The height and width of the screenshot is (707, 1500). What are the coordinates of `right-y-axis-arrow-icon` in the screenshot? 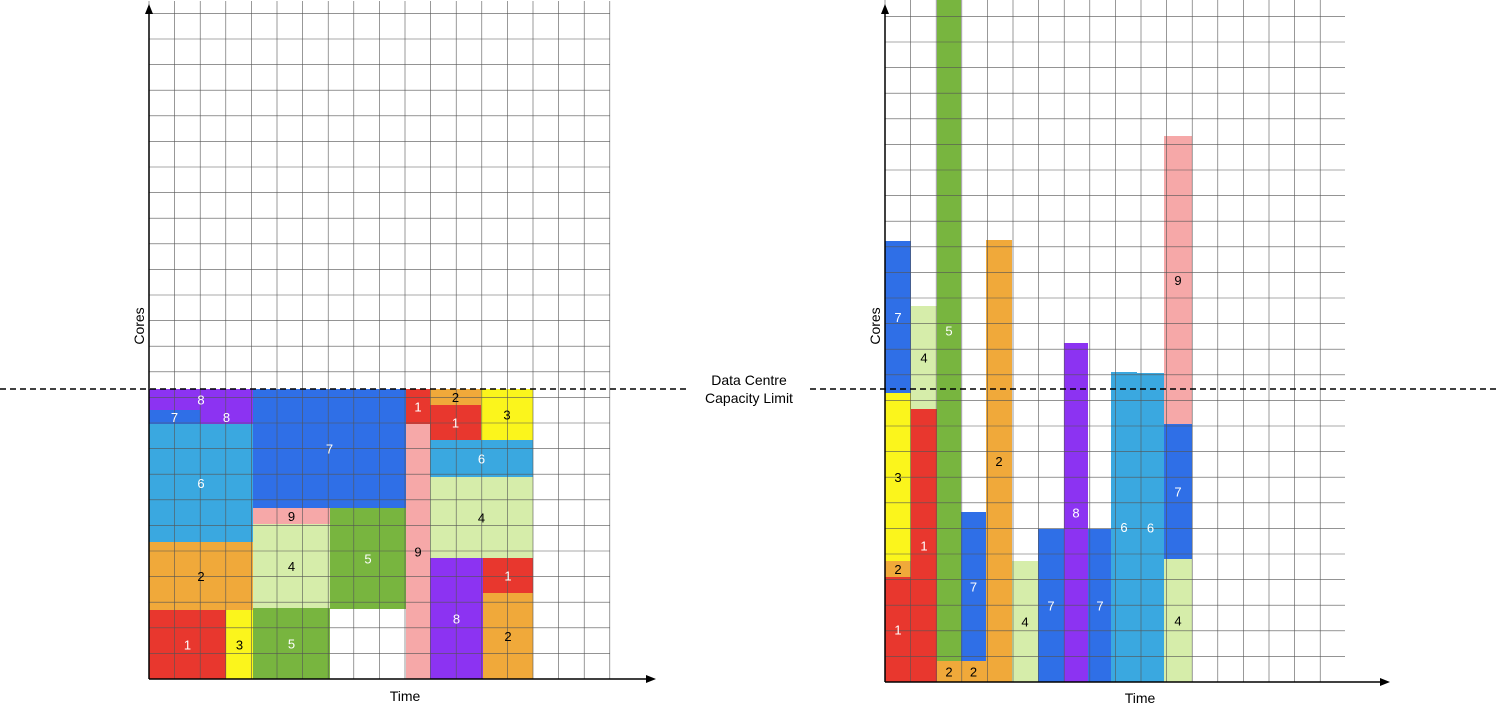 It's located at (885, 9).